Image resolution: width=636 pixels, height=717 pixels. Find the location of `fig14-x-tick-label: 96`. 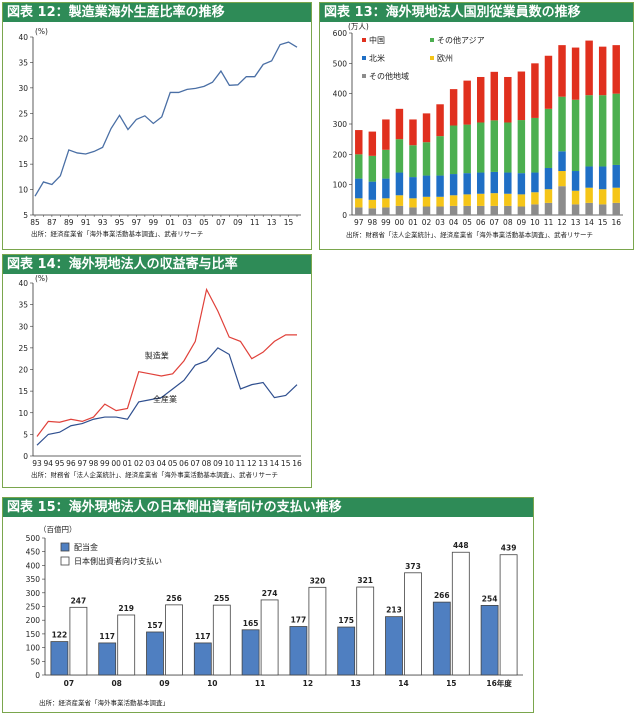

fig14-x-tick-label: 96 is located at coordinates (71, 463).